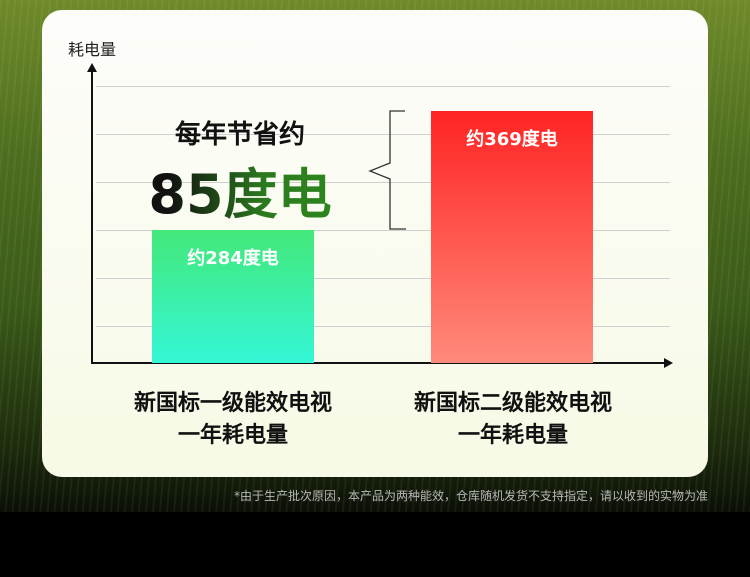 The height and width of the screenshot is (577, 750). Describe the element at coordinates (512, 403) in the screenshot. I see `category-line: 新国标二级能效电视` at that location.